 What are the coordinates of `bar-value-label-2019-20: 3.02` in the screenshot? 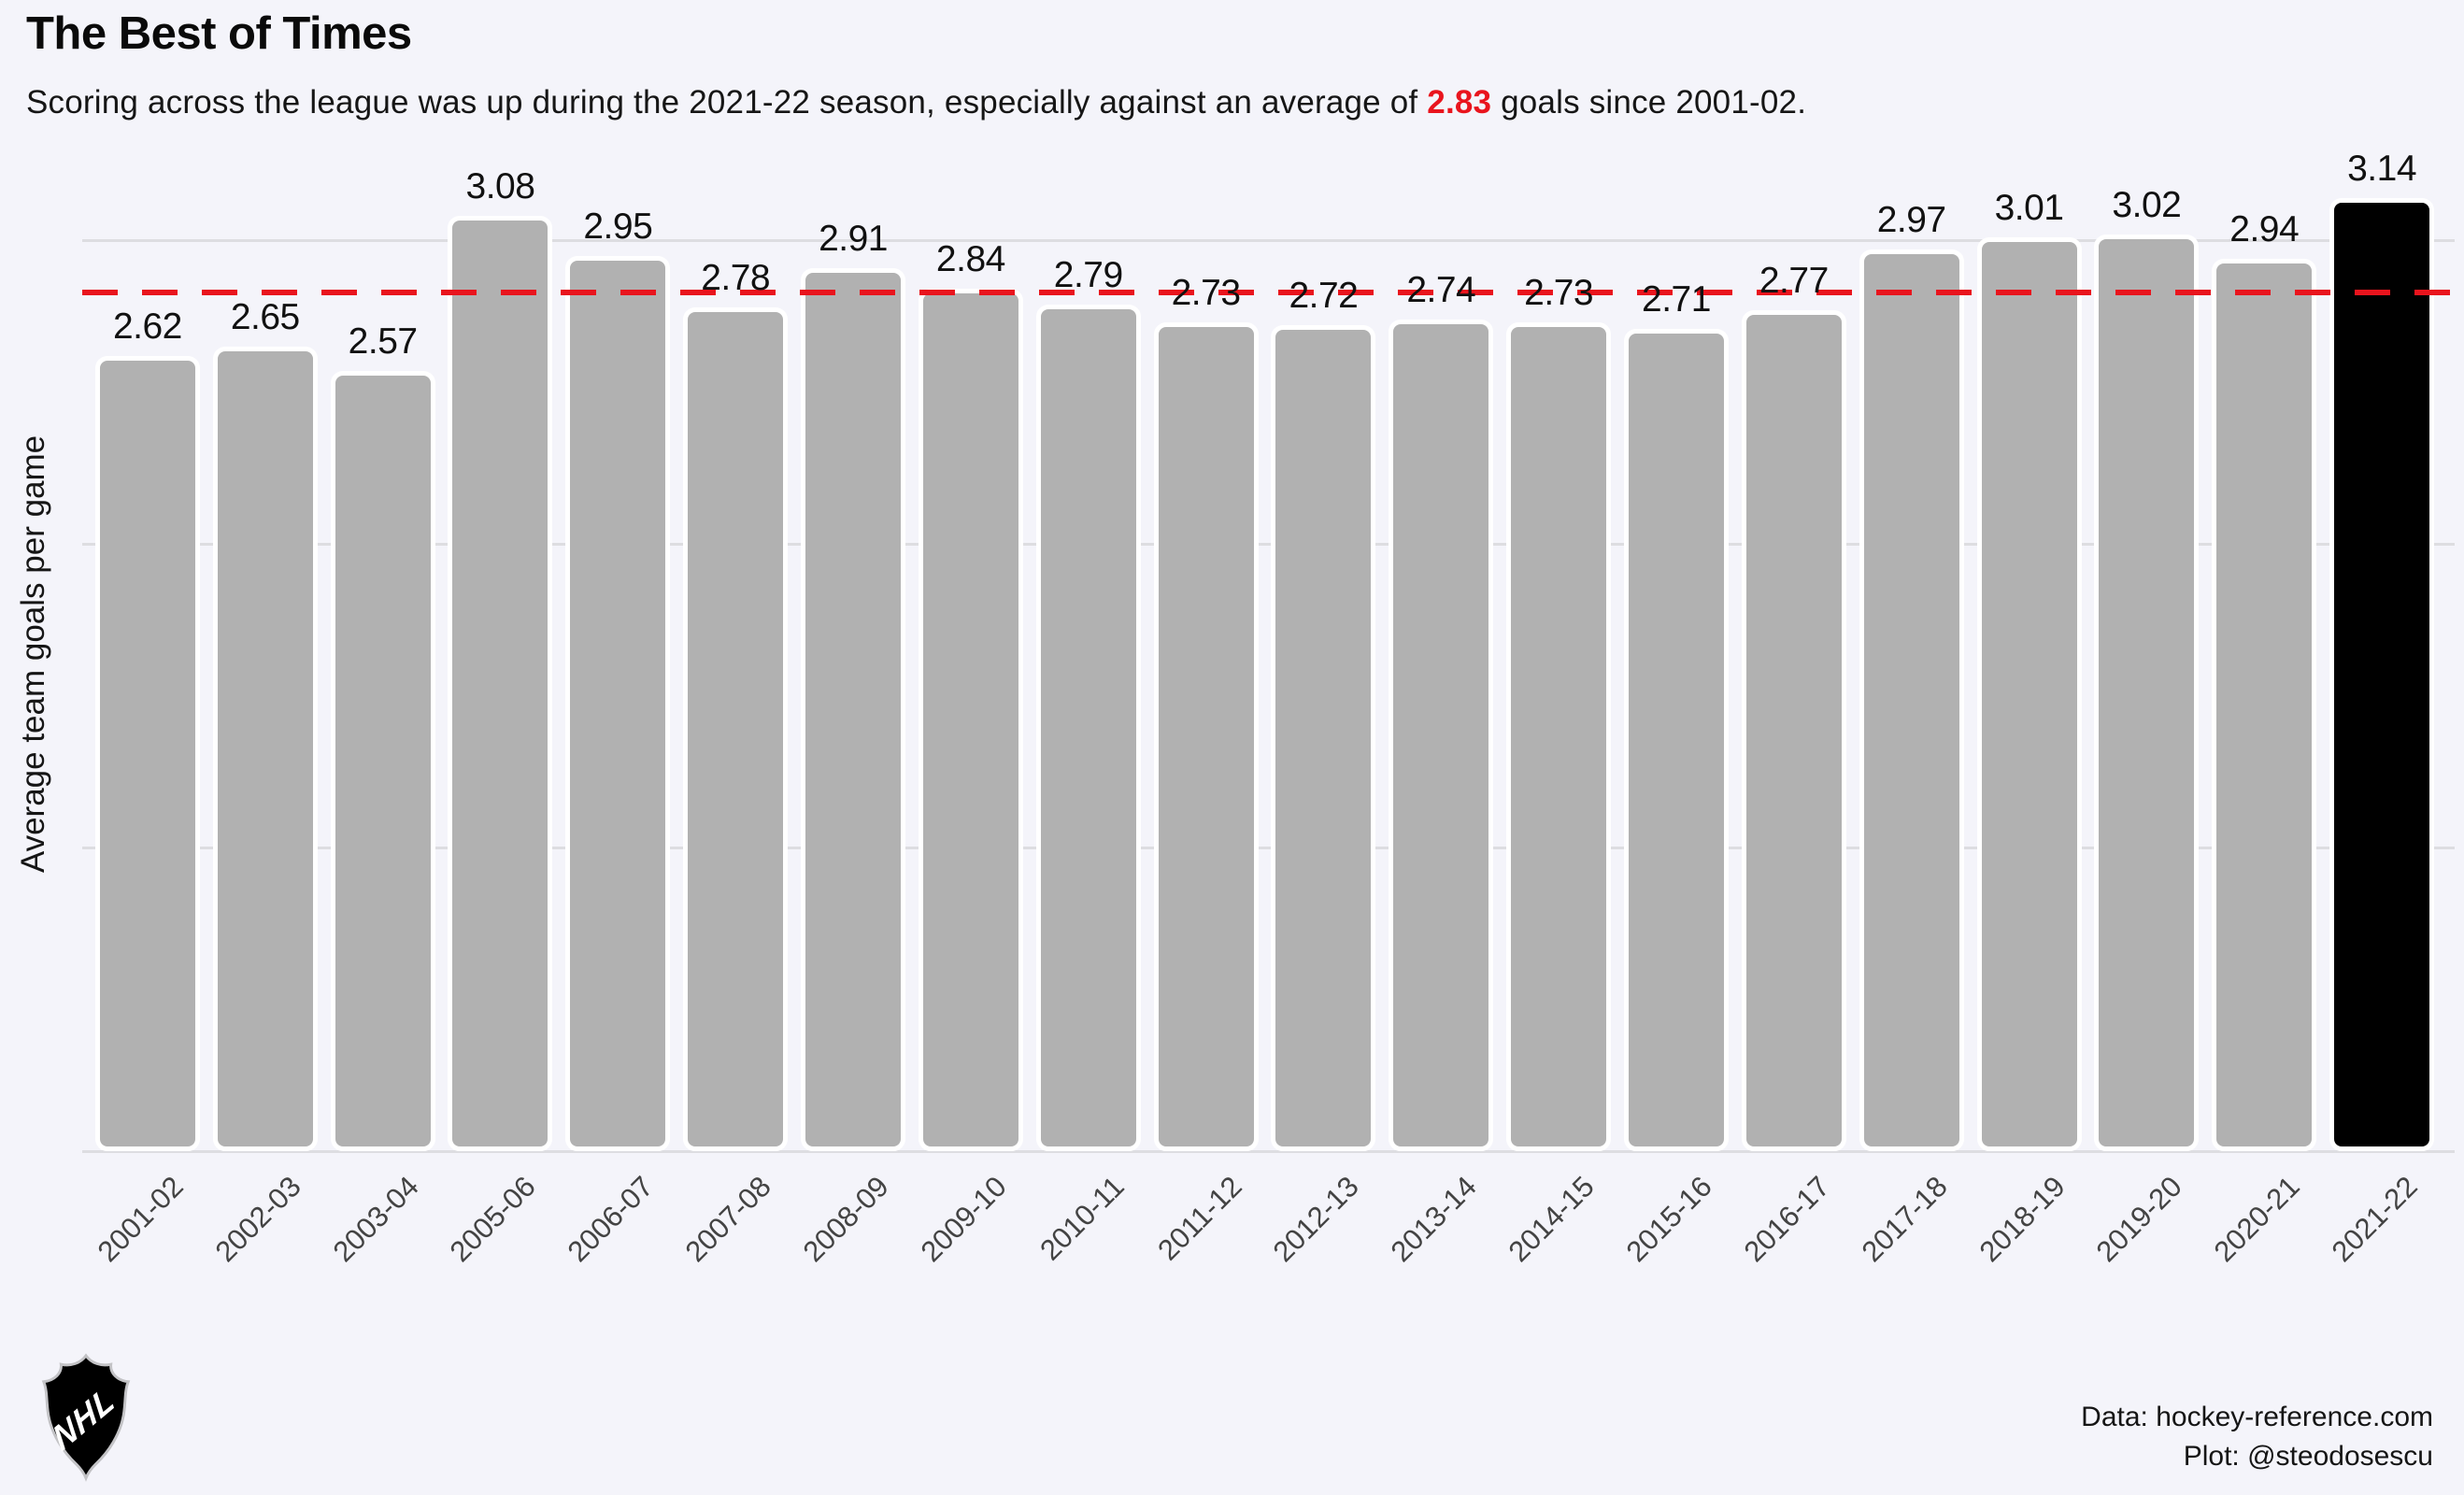 It's located at (2147, 204).